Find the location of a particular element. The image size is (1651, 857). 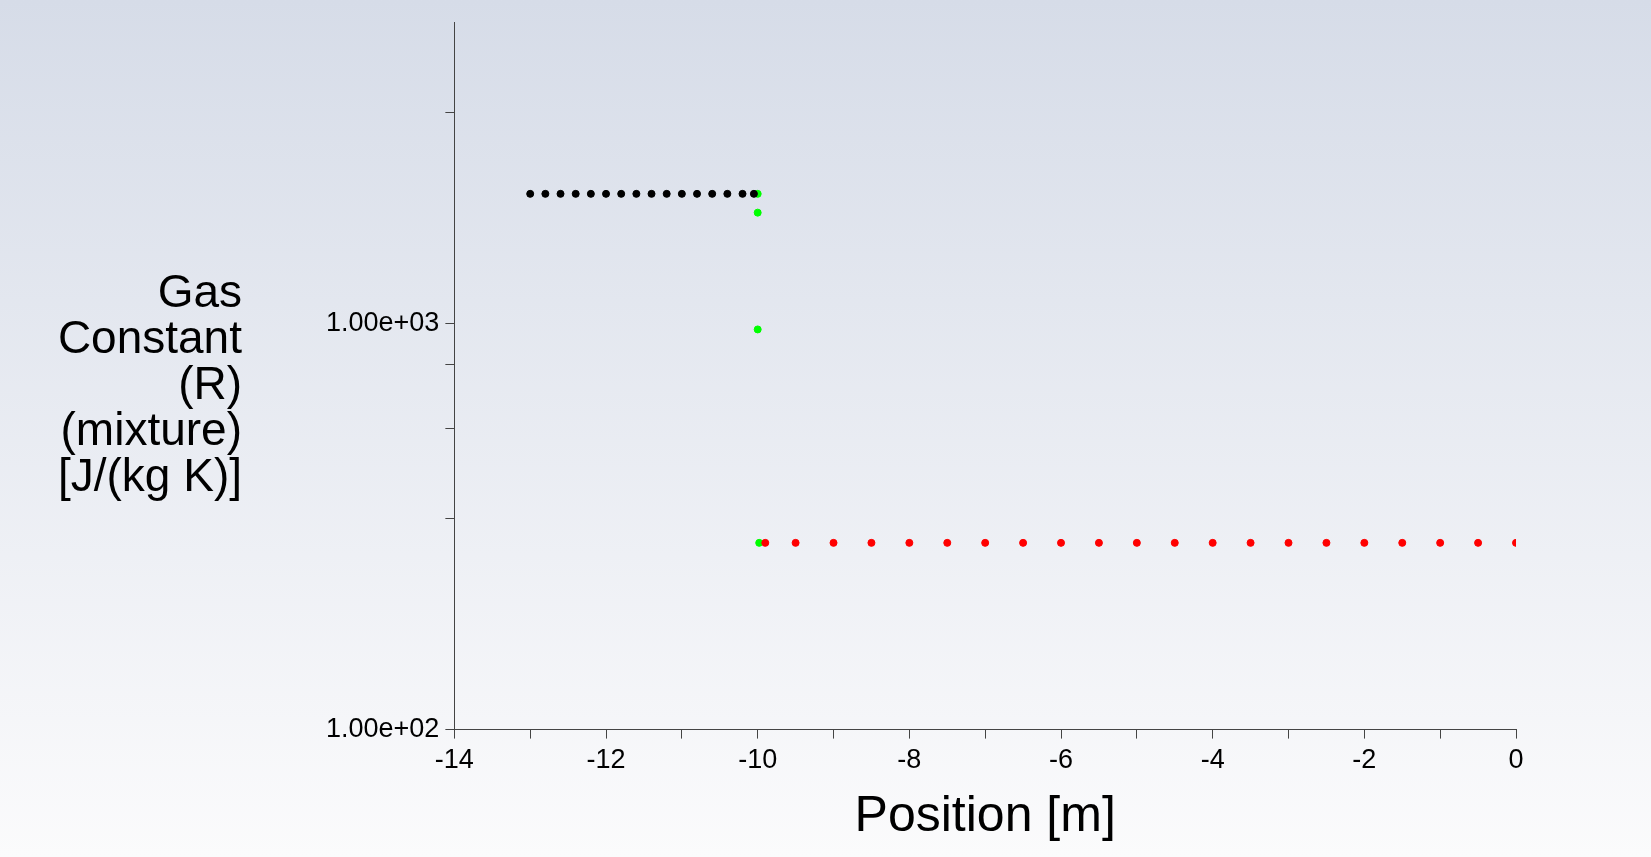

x-tick-label: -4 is located at coordinates (1212, 759).